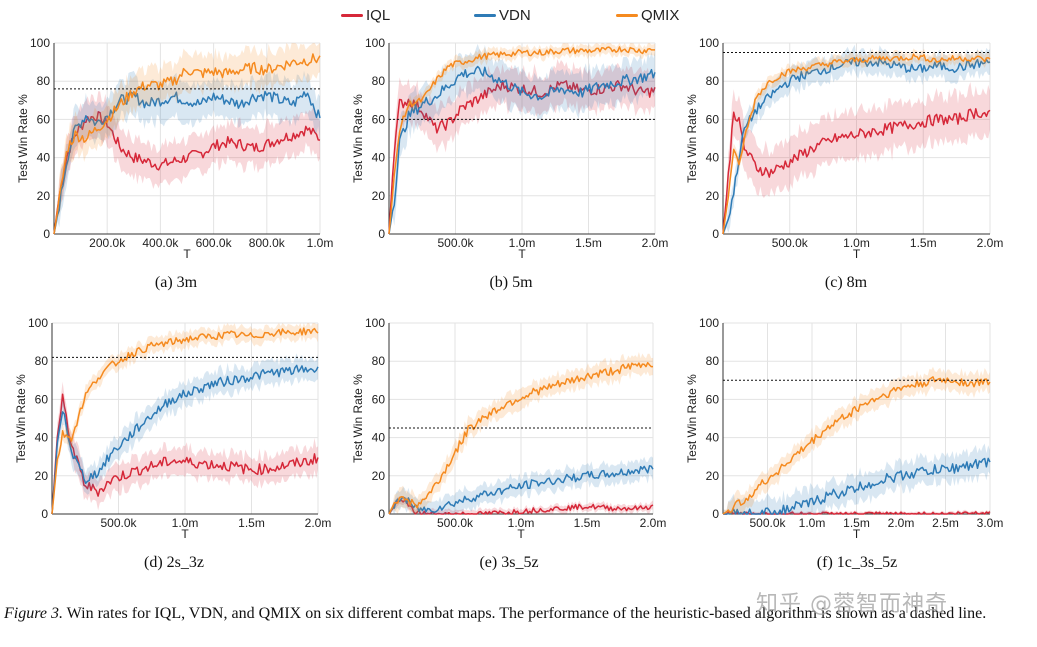  What do you see at coordinates (660, 15) in the screenshot?
I see `legend-label-qmix: QMIX` at bounding box center [660, 15].